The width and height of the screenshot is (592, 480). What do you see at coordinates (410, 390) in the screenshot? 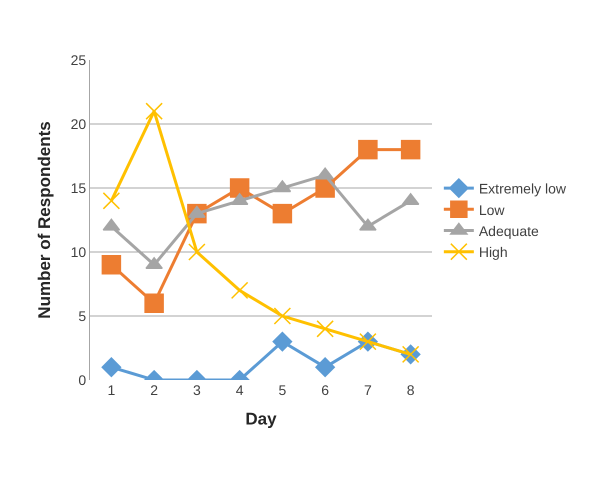
I see `x-tick-label: 8` at bounding box center [410, 390].